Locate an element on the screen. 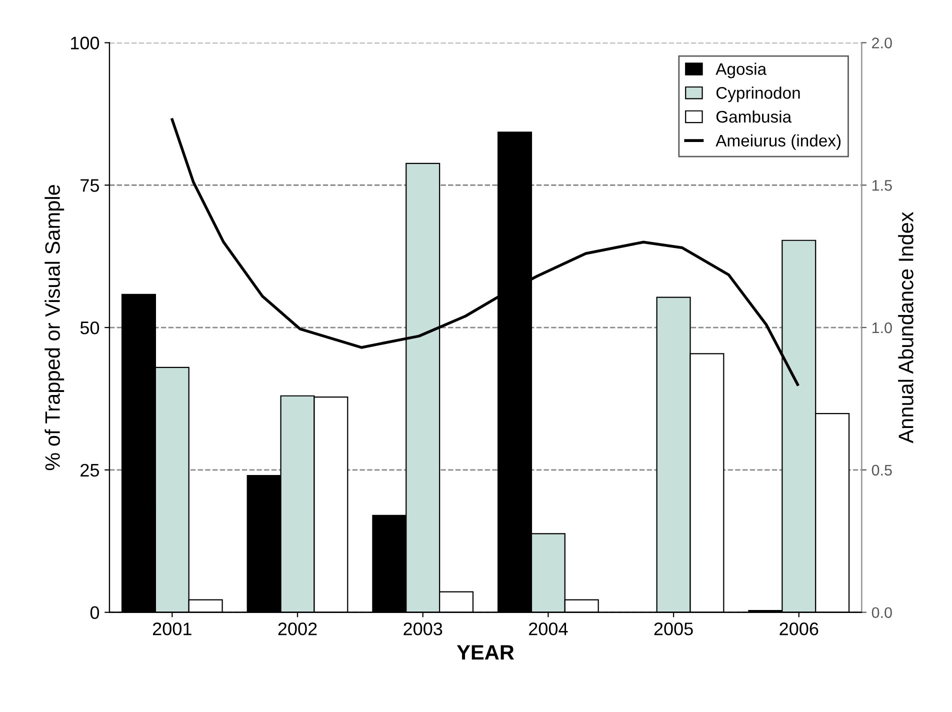 This screenshot has width=952, height=712. legend-label: Ameiurus (index) is located at coordinates (778, 142).